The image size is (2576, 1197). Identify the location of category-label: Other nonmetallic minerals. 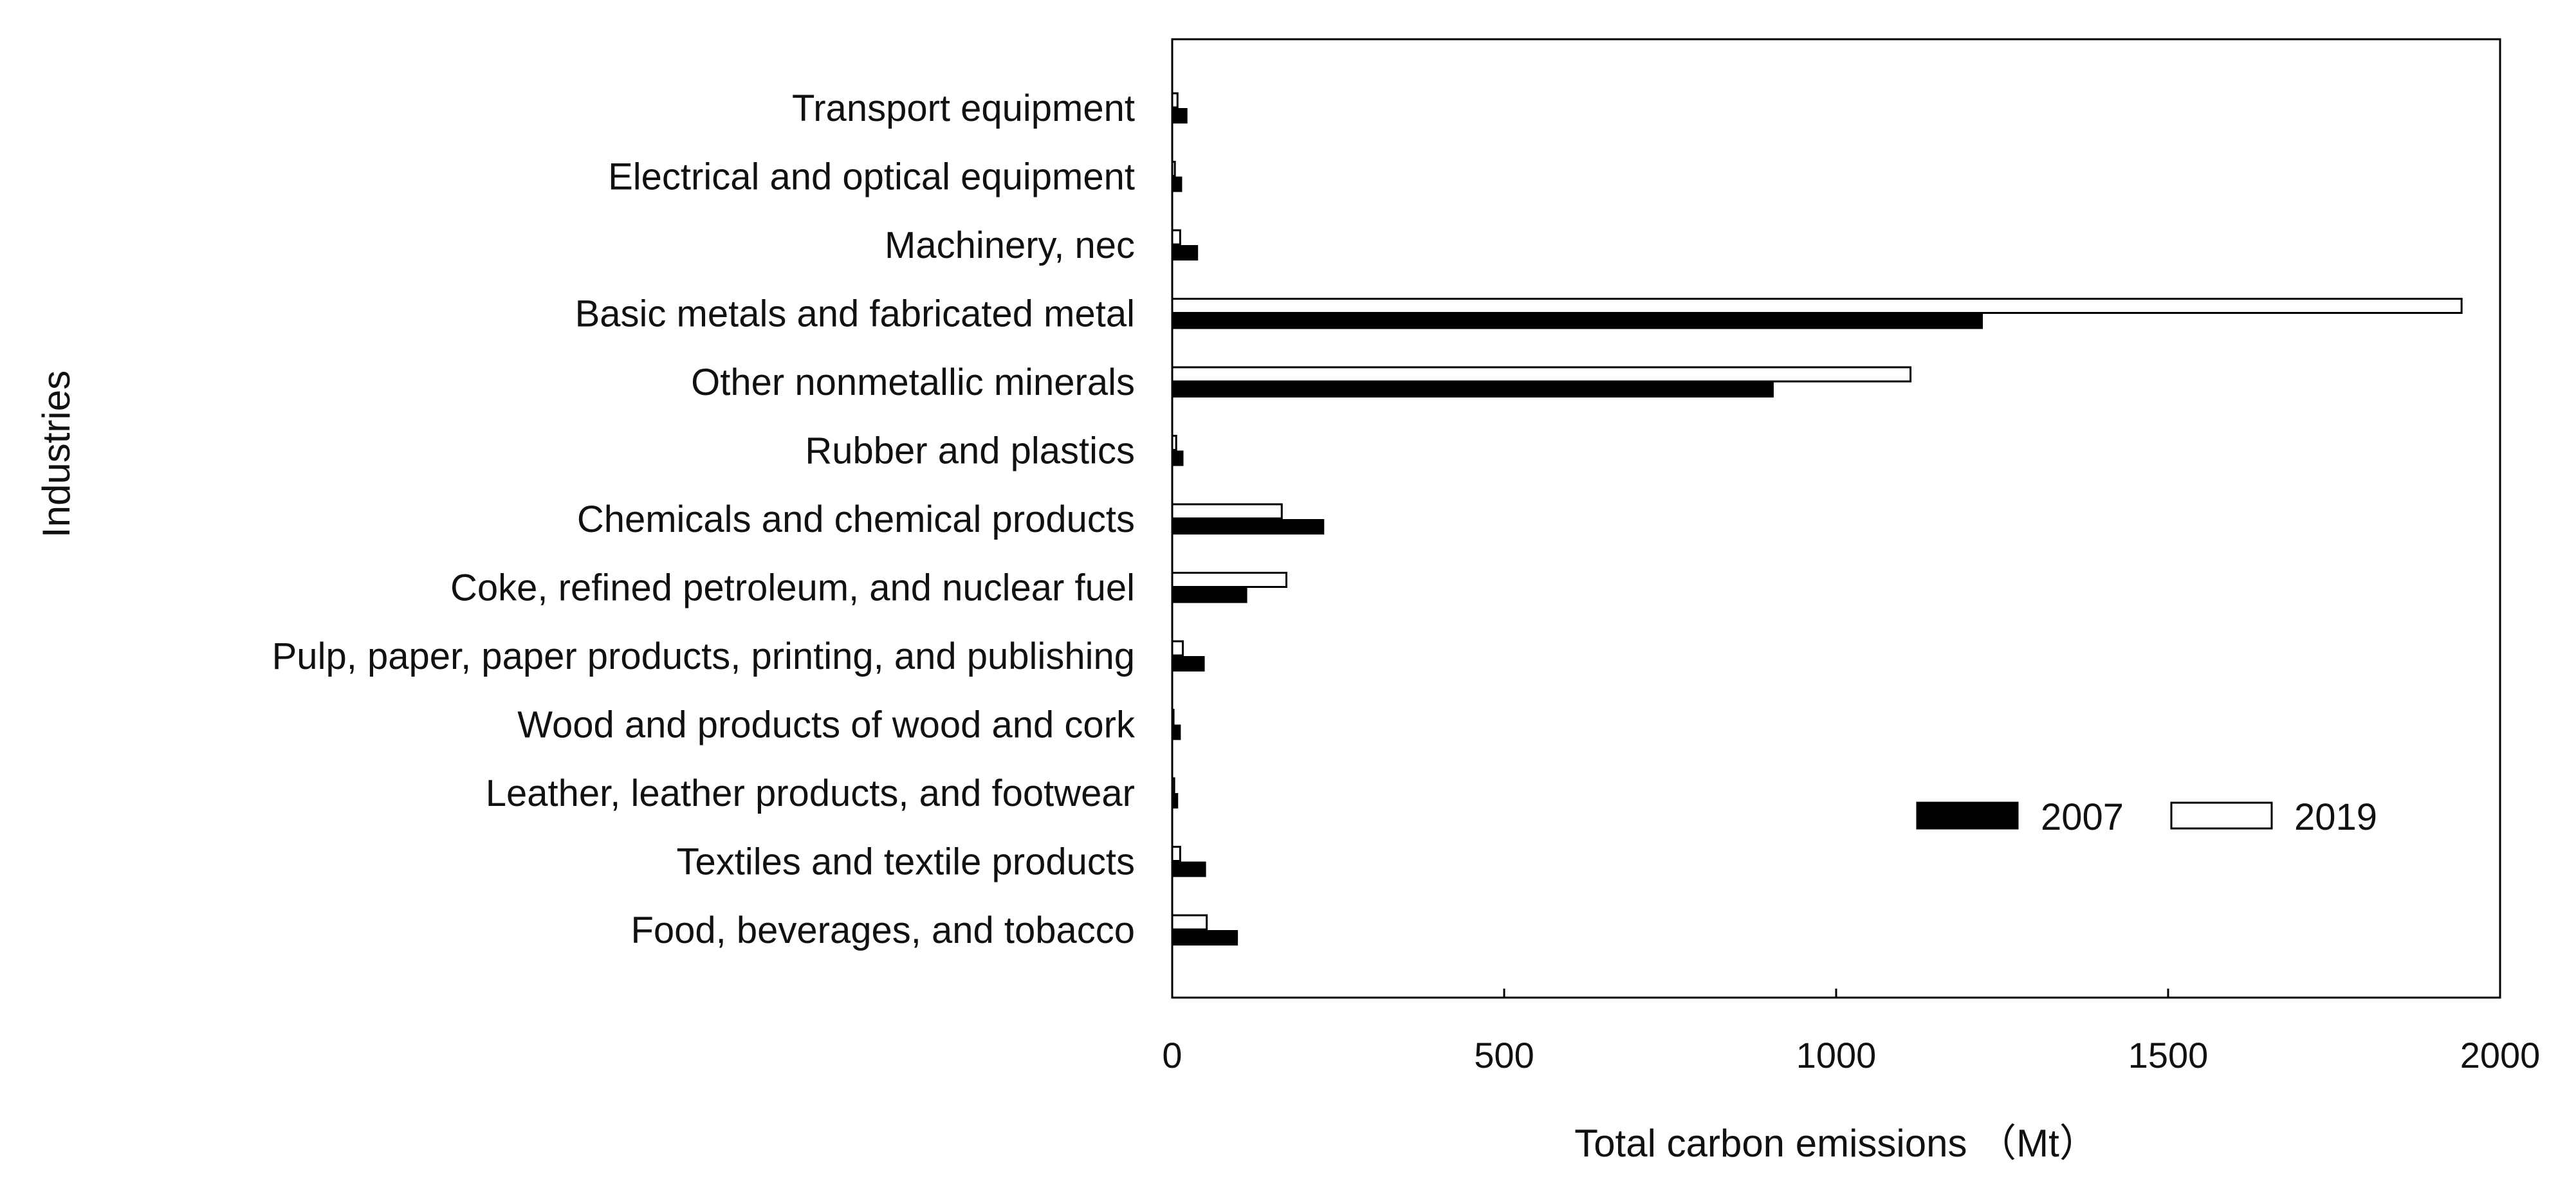
(913, 382).